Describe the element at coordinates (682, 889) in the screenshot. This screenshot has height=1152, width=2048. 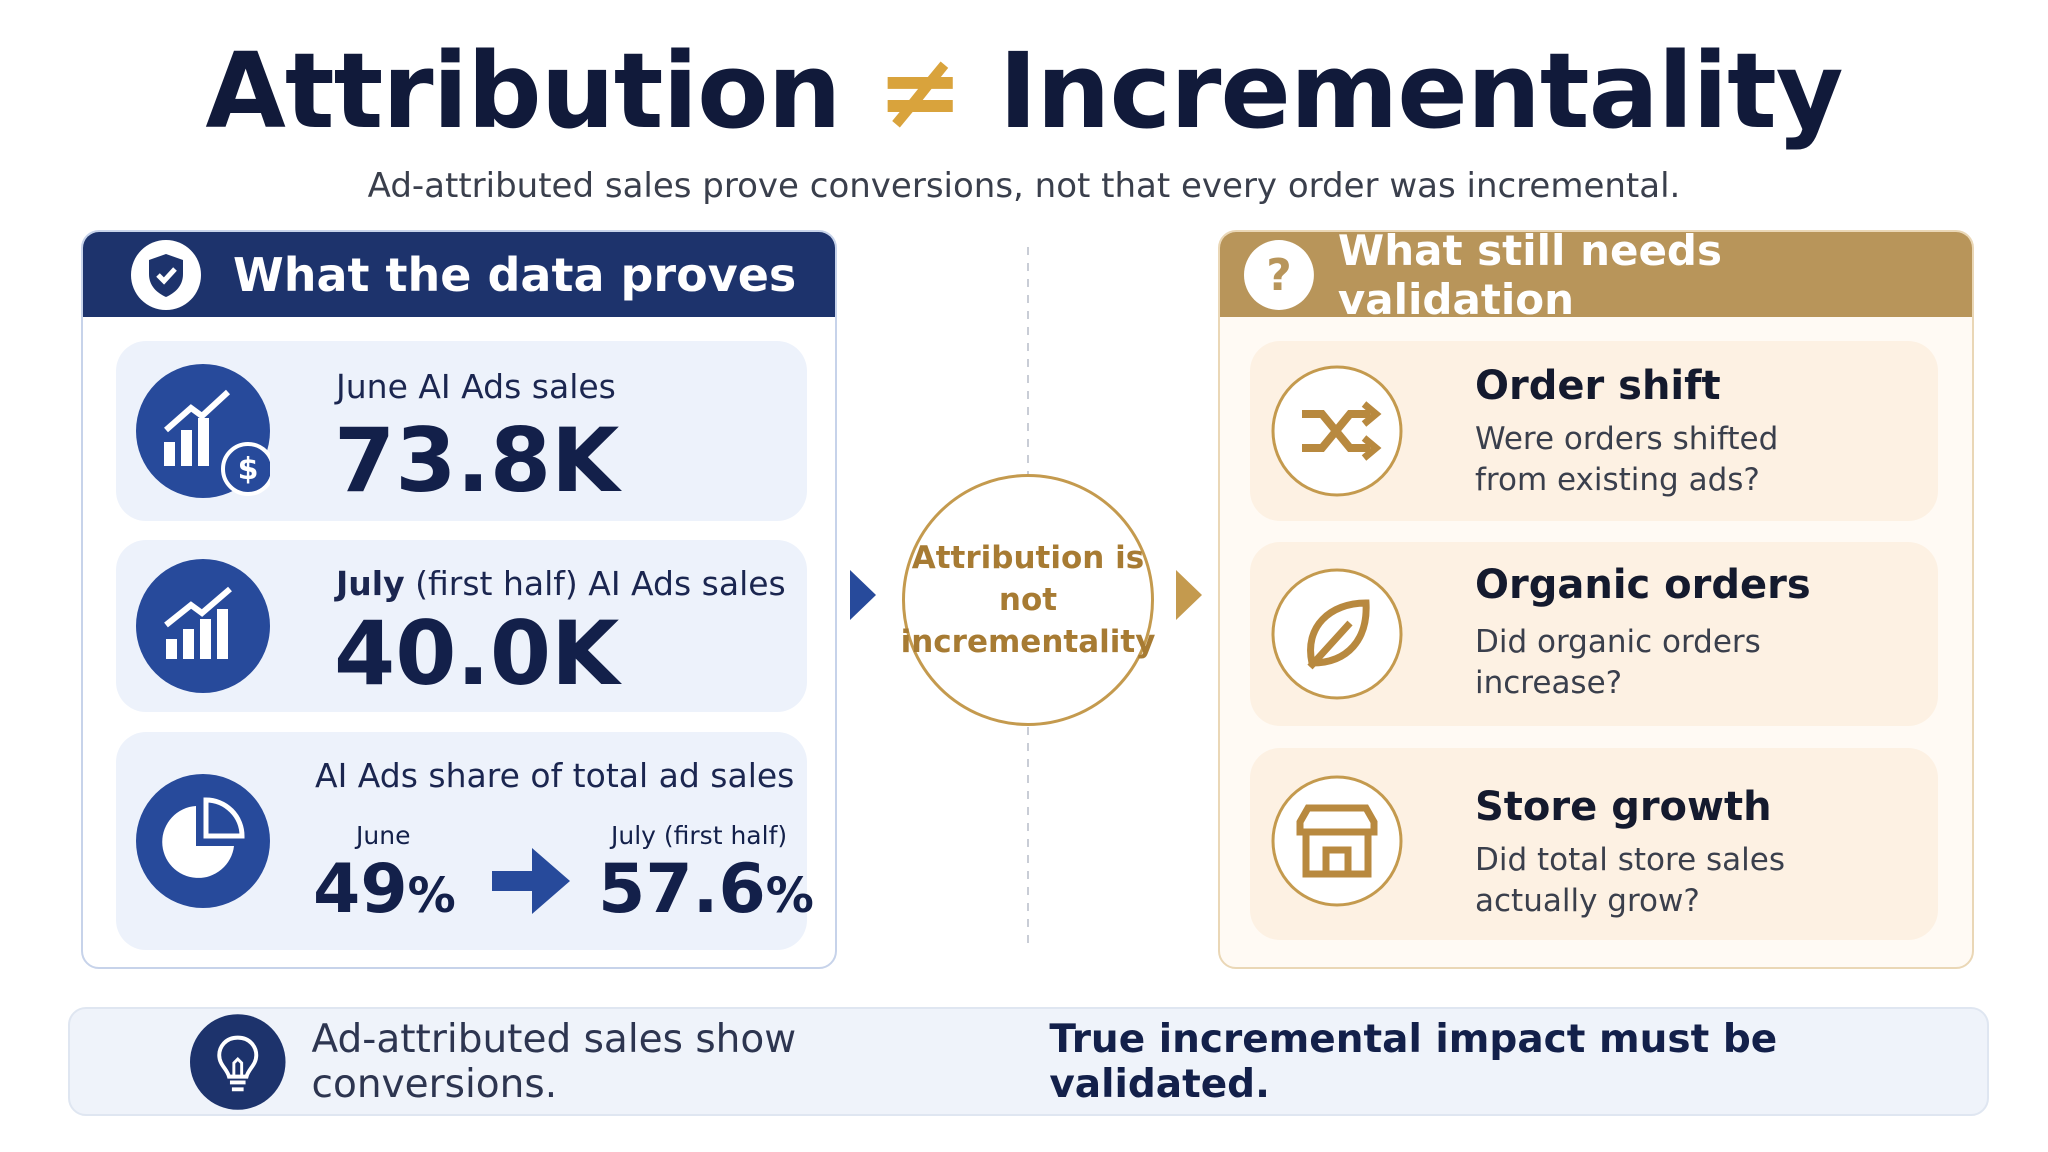
I see `to-number: 57.6` at that location.